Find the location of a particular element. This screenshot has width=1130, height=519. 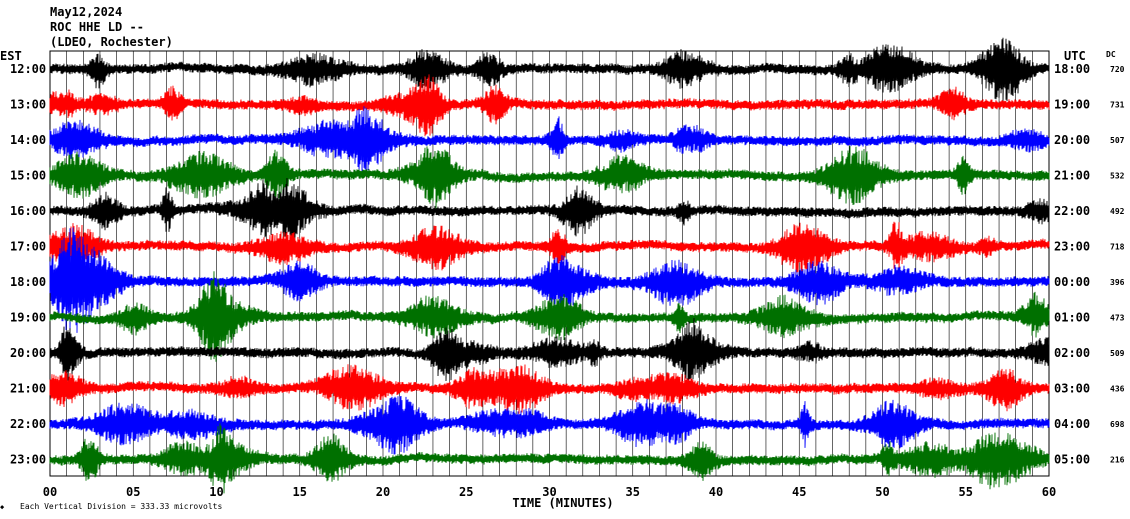

utc-time-label: 02:00 is located at coordinates (1072, 353).